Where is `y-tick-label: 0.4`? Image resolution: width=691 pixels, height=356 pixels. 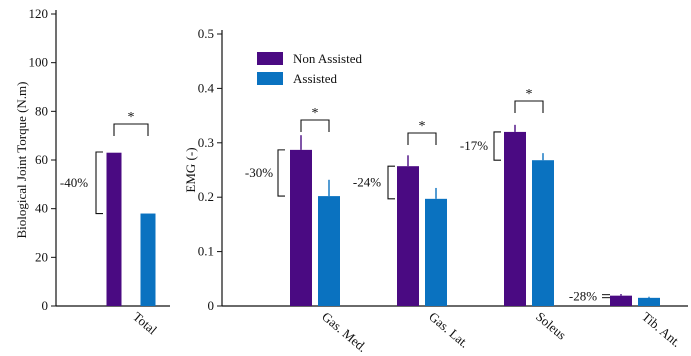 y-tick-label: 0.4 is located at coordinates (206, 87).